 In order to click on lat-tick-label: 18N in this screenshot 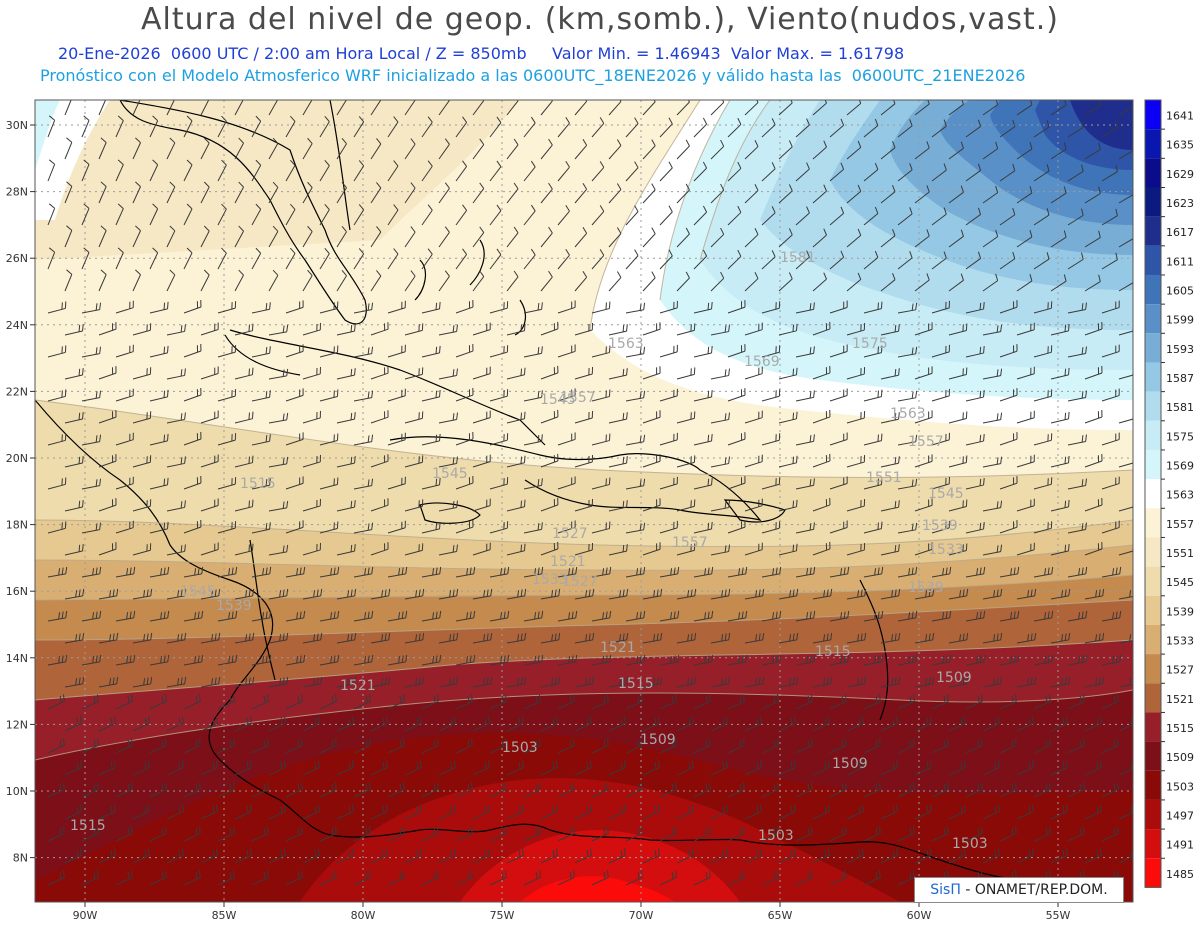, I will do `click(17, 525)`.